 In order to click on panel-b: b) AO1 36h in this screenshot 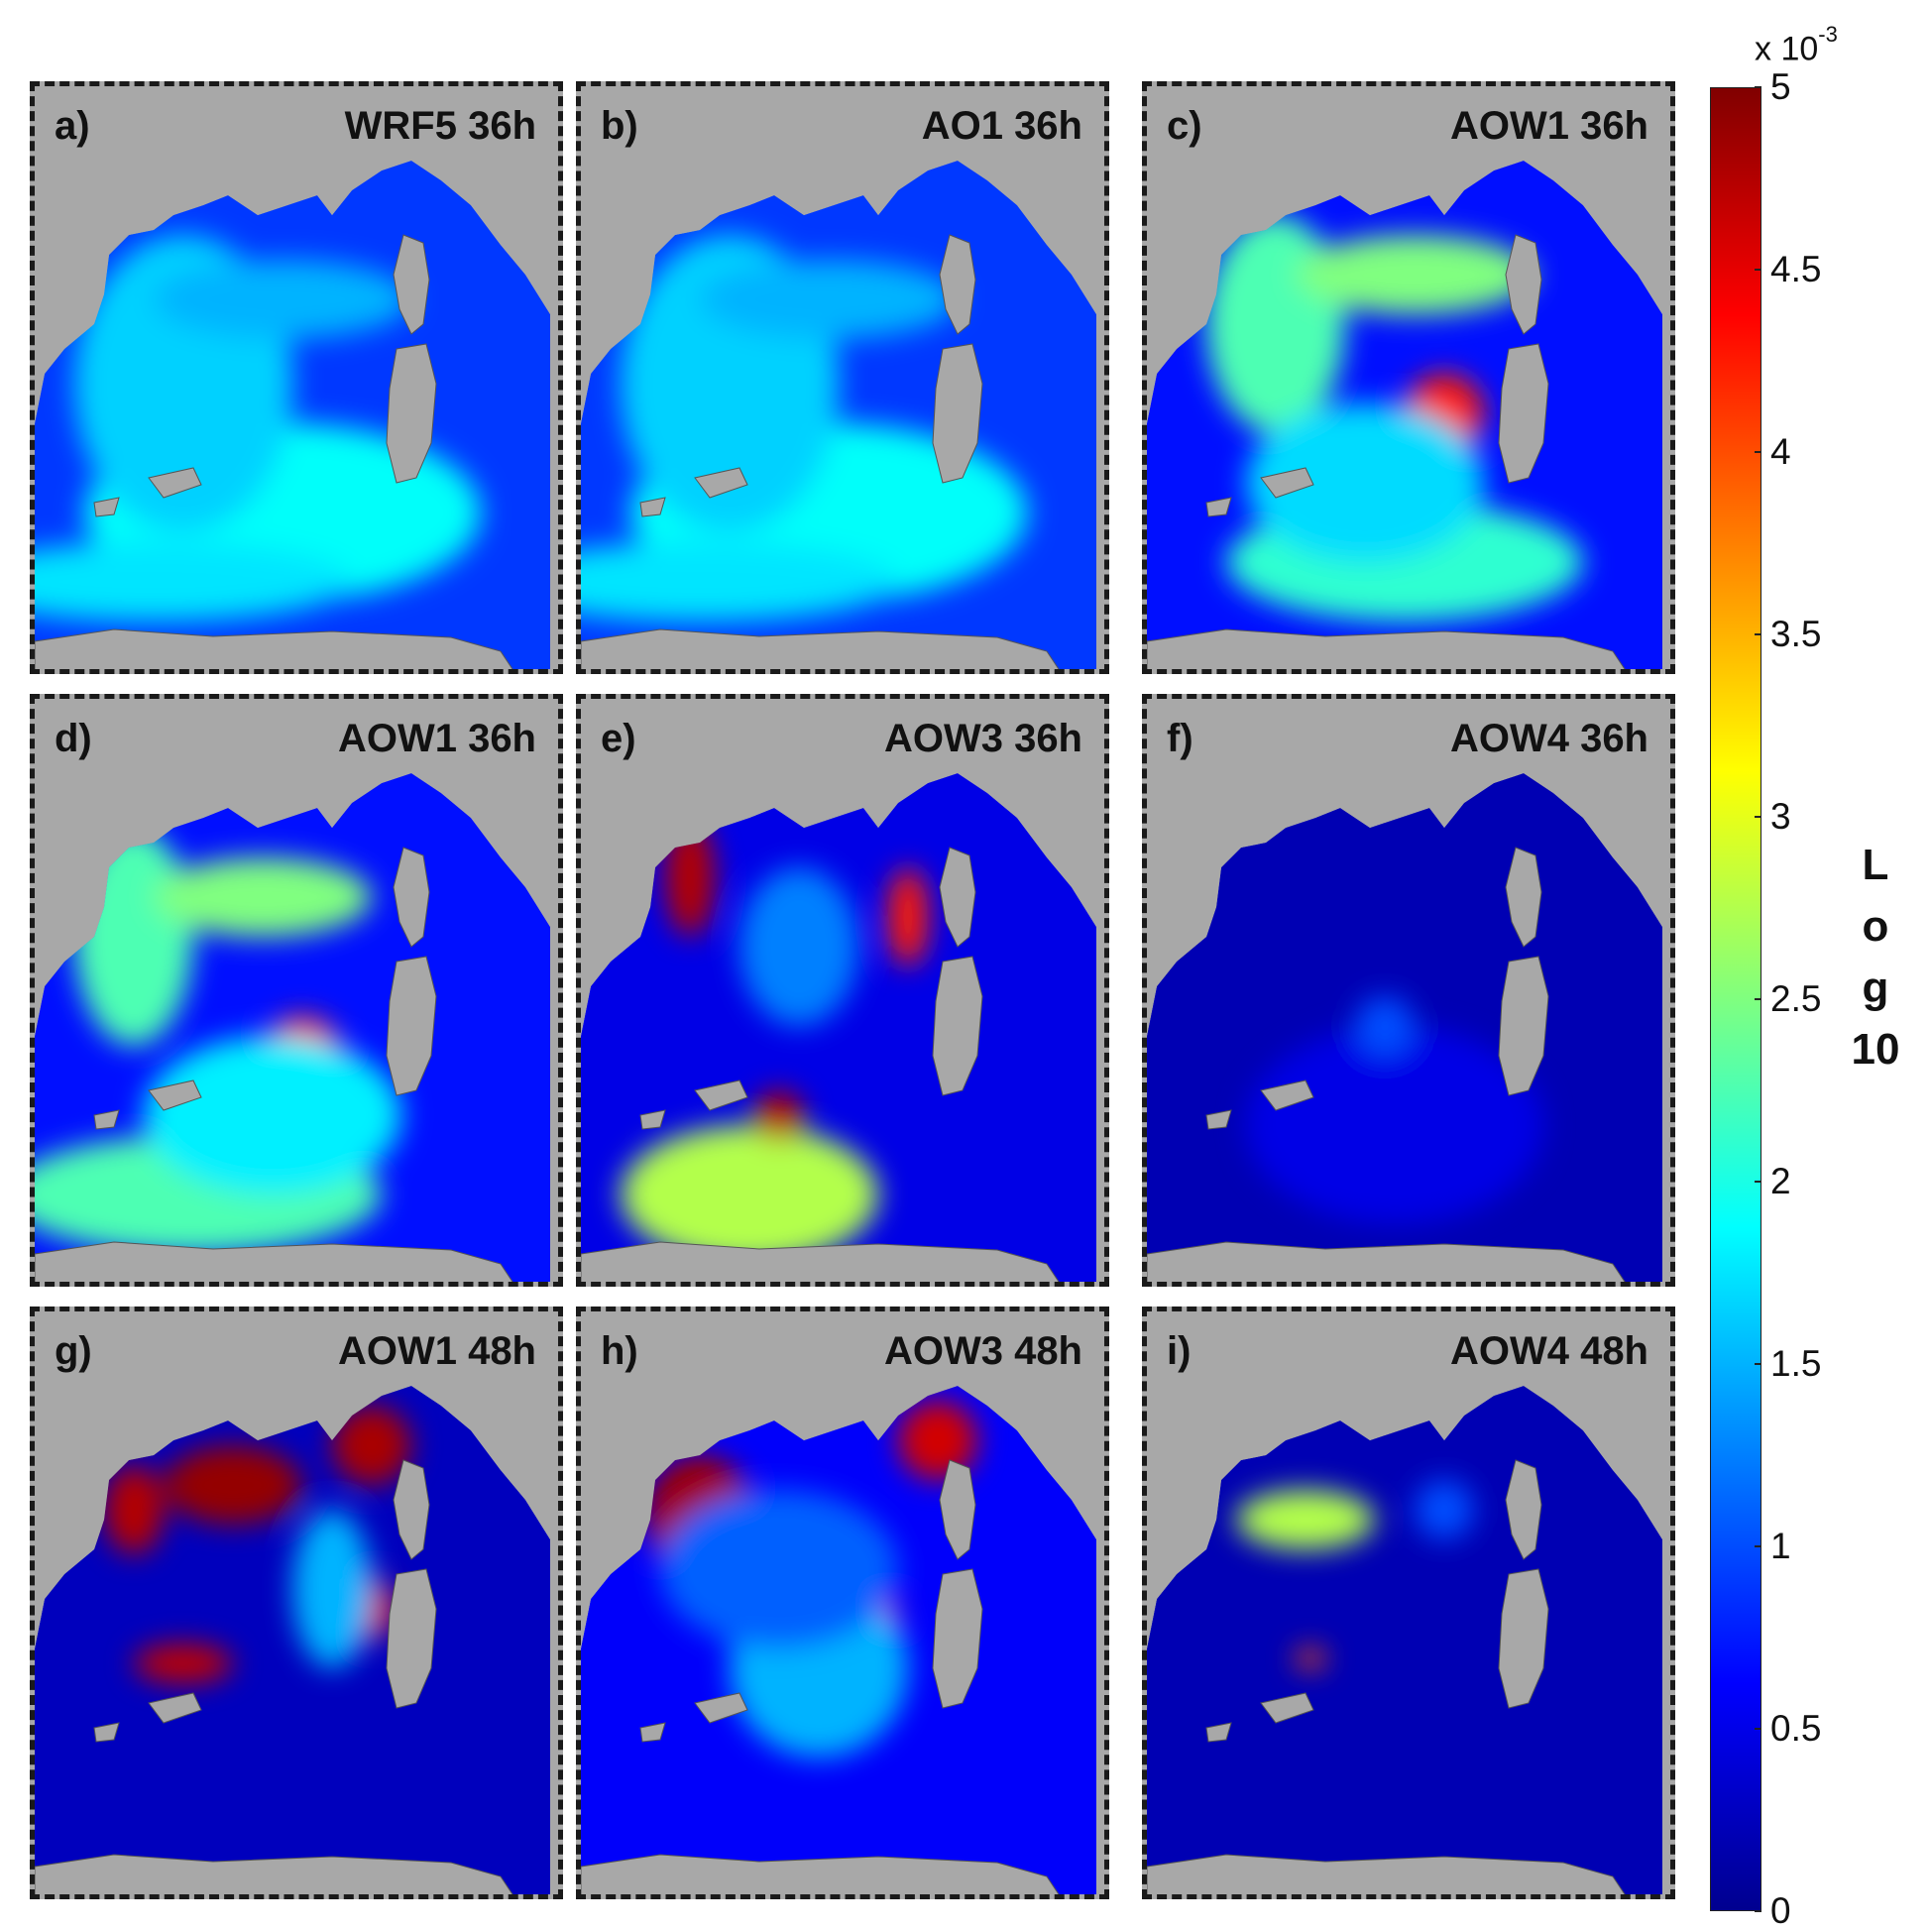, I will do `click(842, 378)`.